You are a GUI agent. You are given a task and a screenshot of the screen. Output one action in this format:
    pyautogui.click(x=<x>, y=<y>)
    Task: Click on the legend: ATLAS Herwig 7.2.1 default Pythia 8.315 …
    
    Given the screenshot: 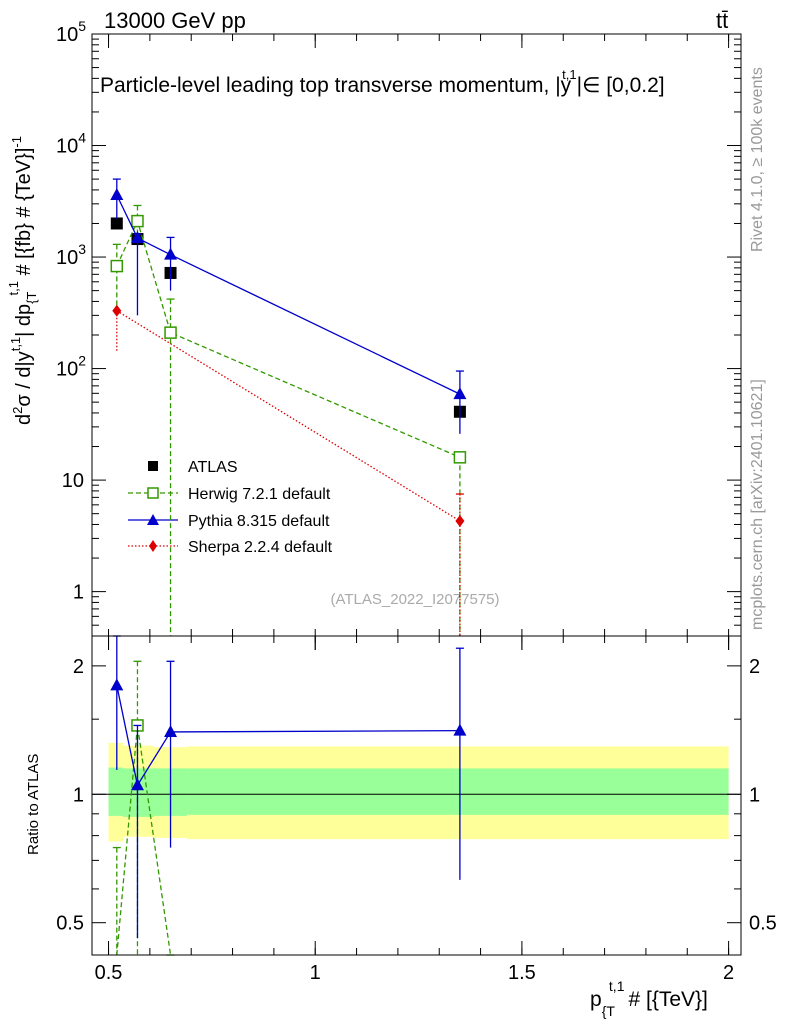 What is the action you would take?
    pyautogui.click(x=230, y=507)
    